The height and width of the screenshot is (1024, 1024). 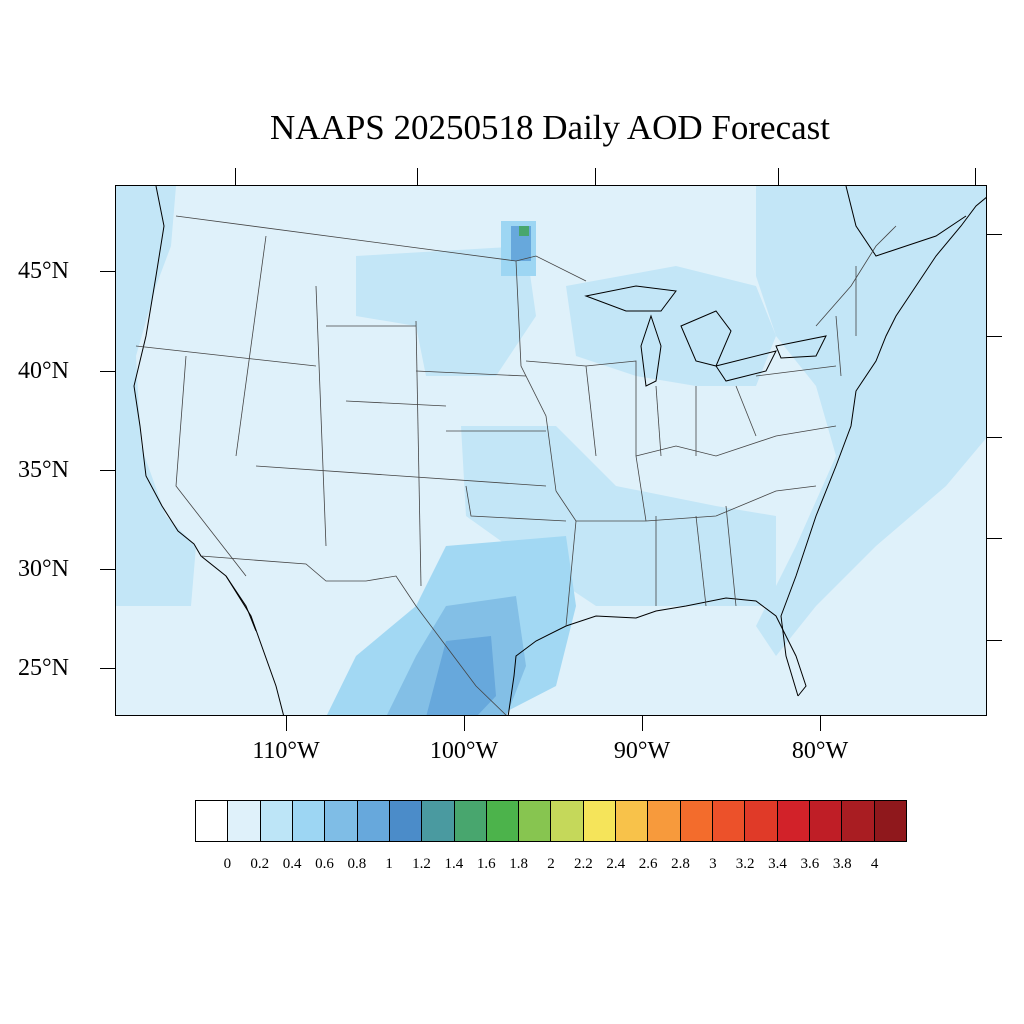 I want to click on colorbar-label: 2.4, so click(x=616, y=864).